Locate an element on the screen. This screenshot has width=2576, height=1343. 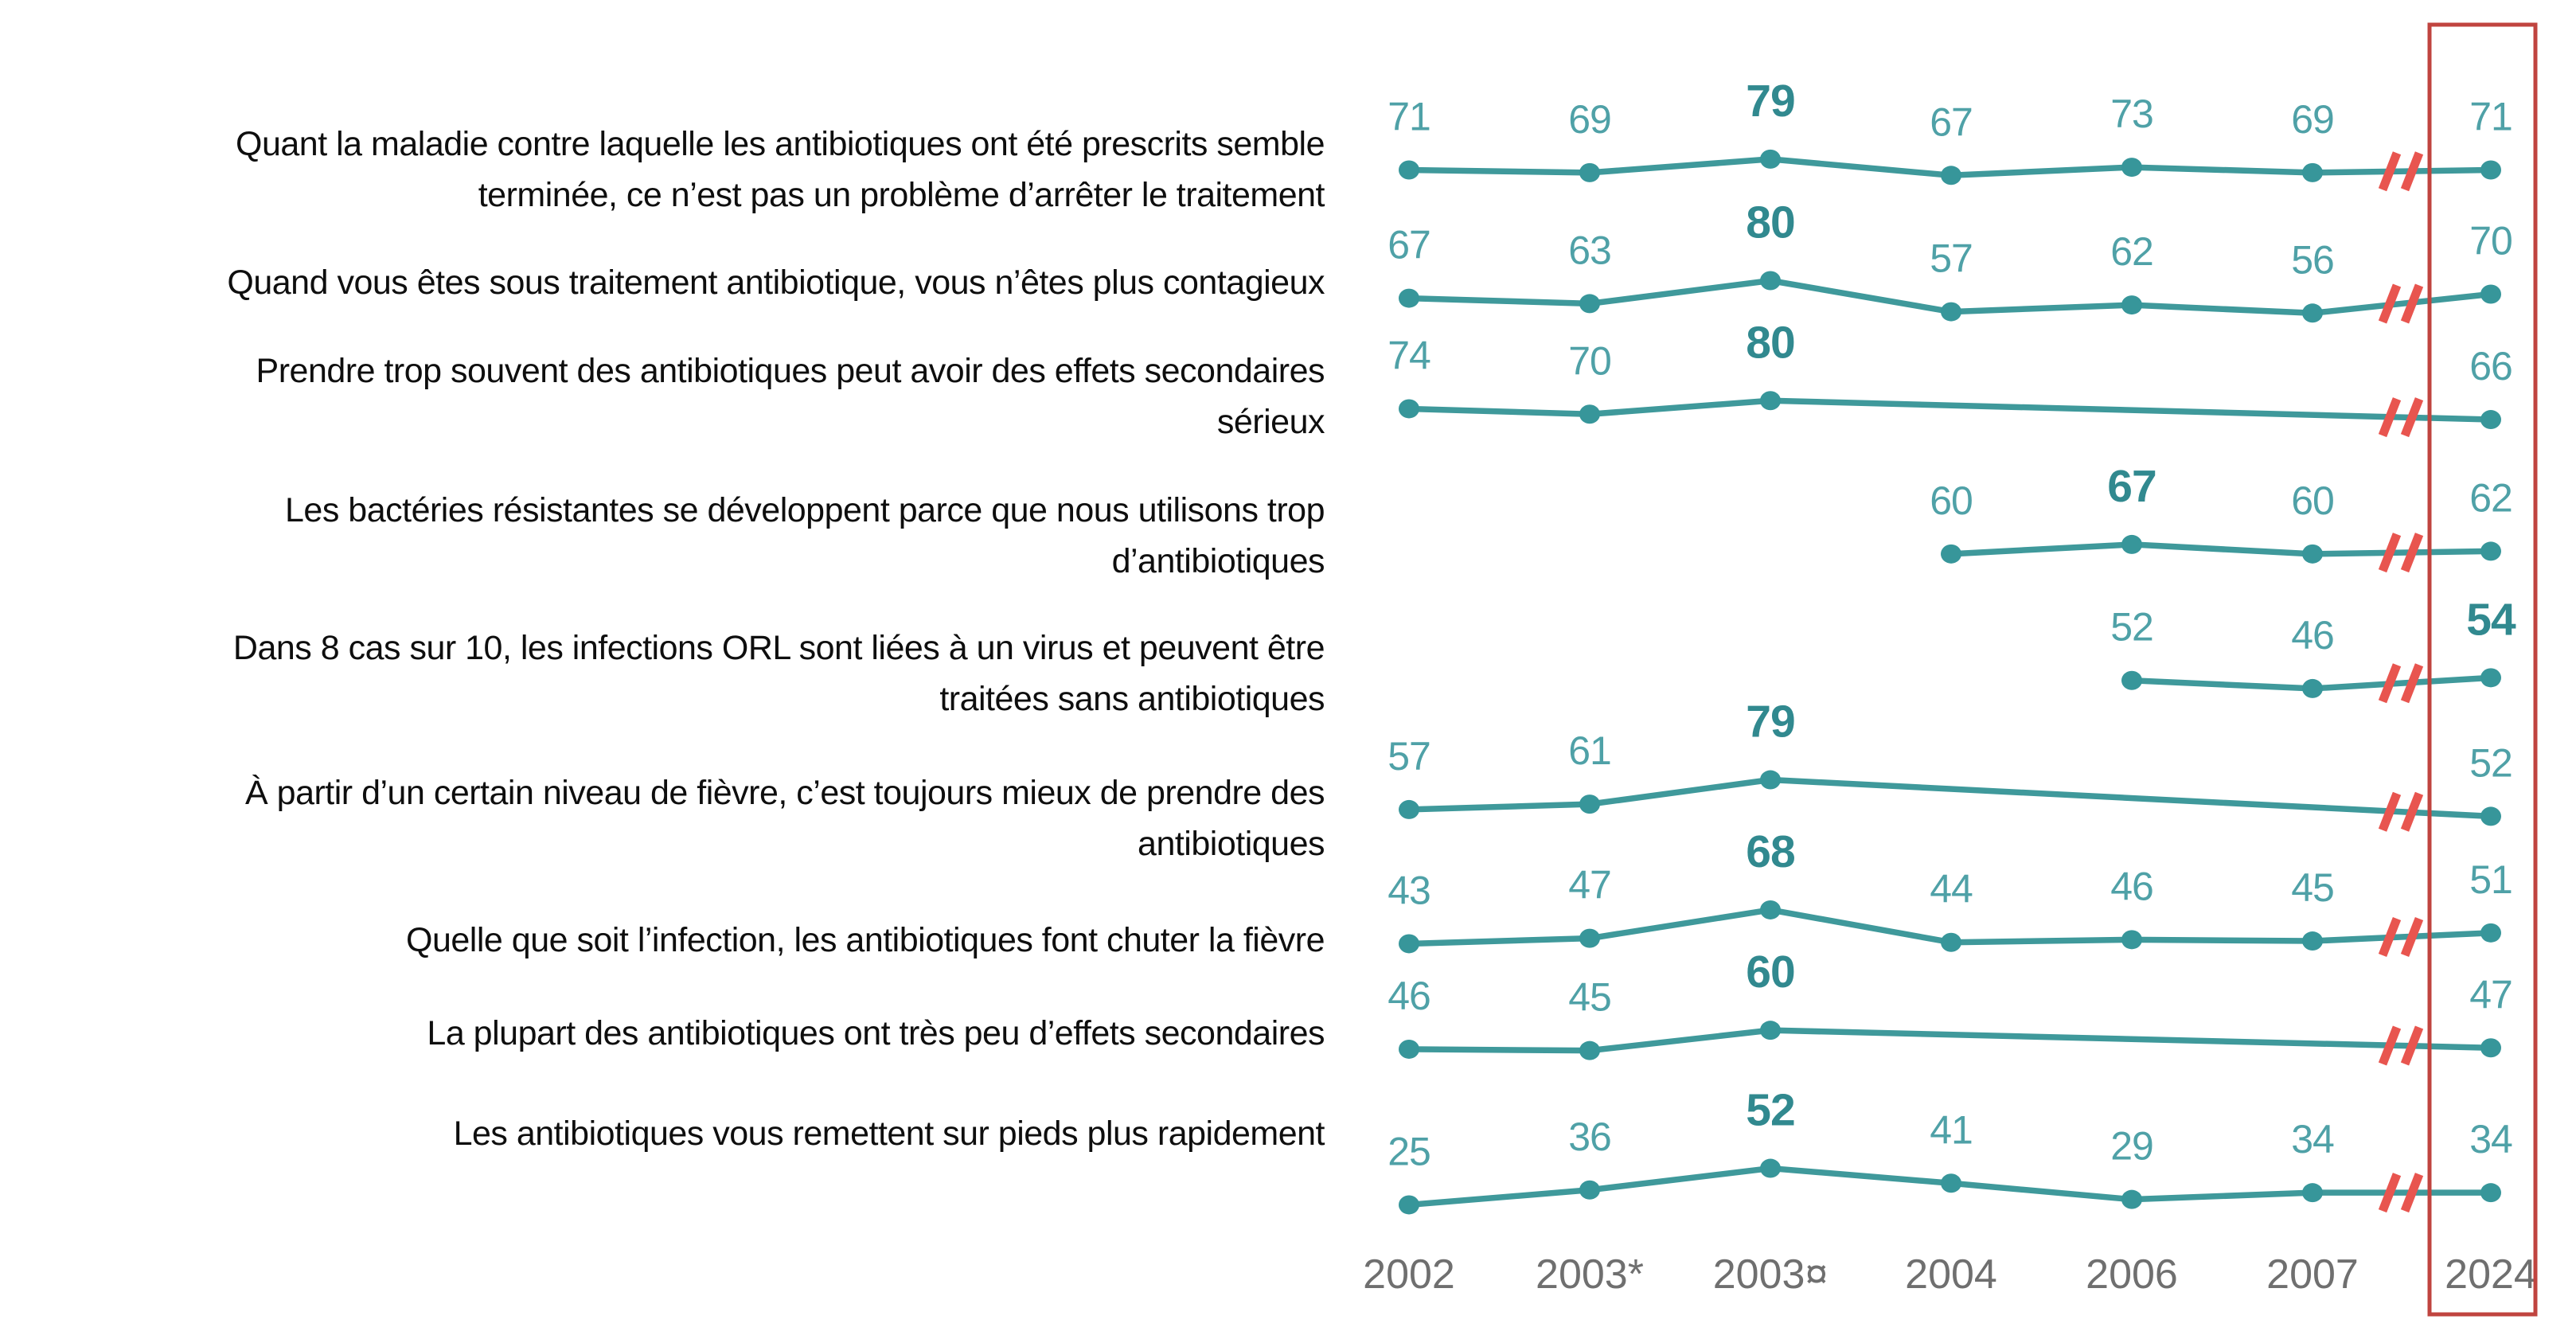
value-label: 47 is located at coordinates (1589, 885).